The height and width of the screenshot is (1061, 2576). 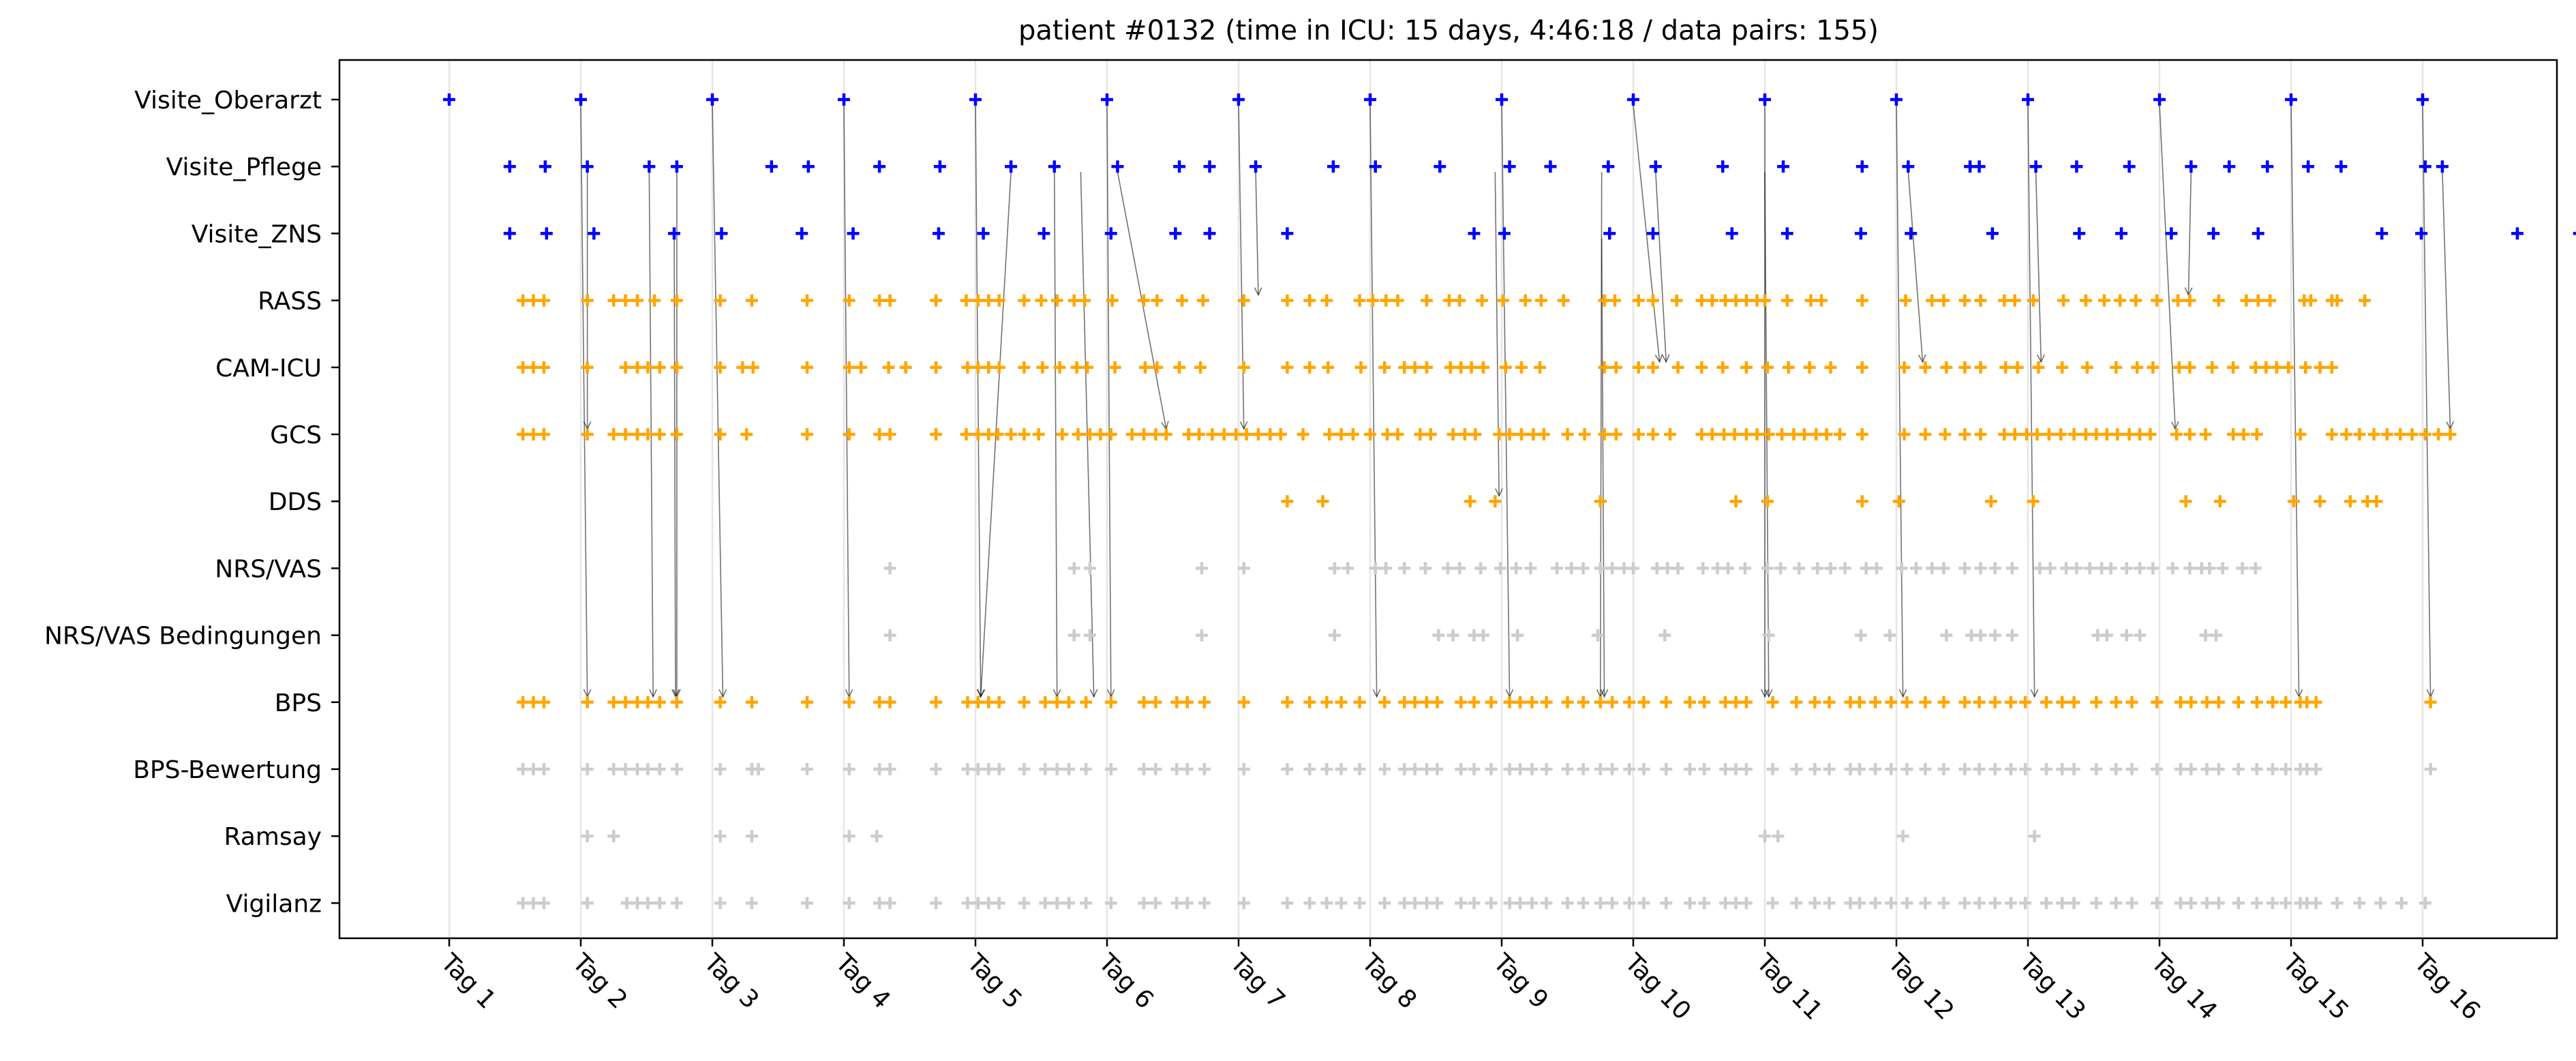 What do you see at coordinates (274, 904) in the screenshot?
I see `y-tick-label: Vigilanz` at bounding box center [274, 904].